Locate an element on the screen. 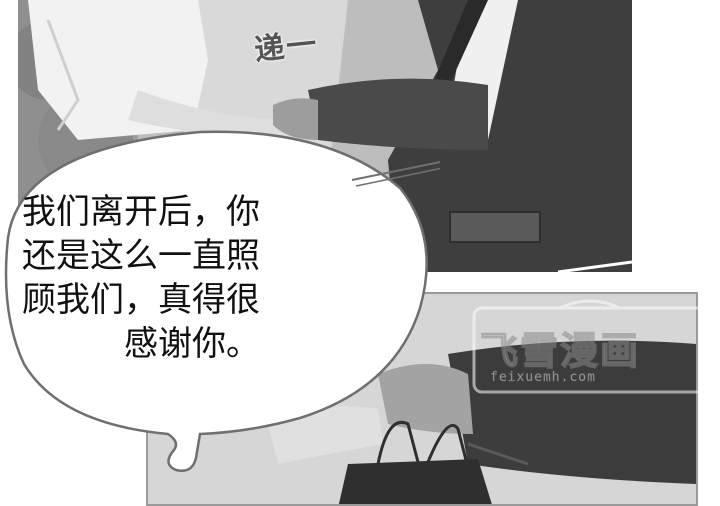 Image resolution: width=720 pixels, height=506 pixels. sound-effect-text: 递一 is located at coordinates (286, 47).